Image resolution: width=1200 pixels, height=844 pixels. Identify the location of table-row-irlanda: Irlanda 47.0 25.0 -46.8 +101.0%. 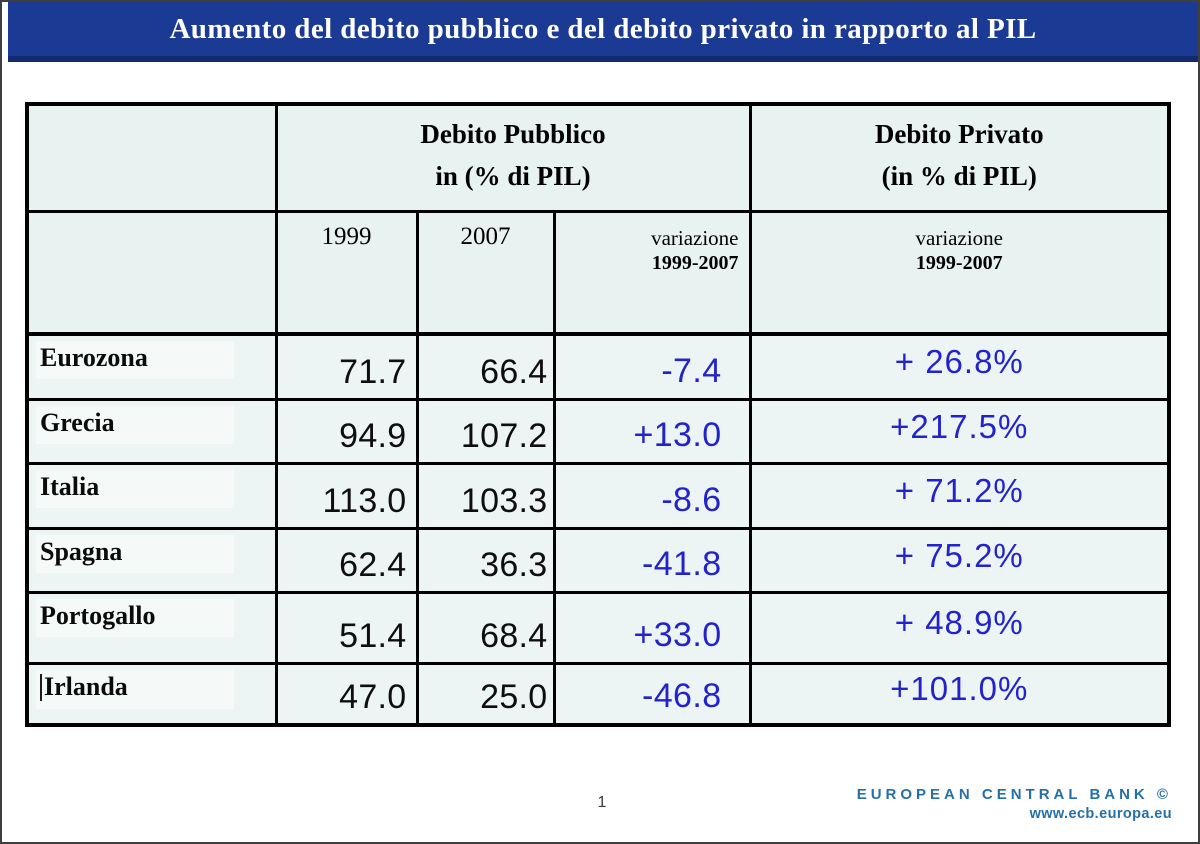
(598, 694).